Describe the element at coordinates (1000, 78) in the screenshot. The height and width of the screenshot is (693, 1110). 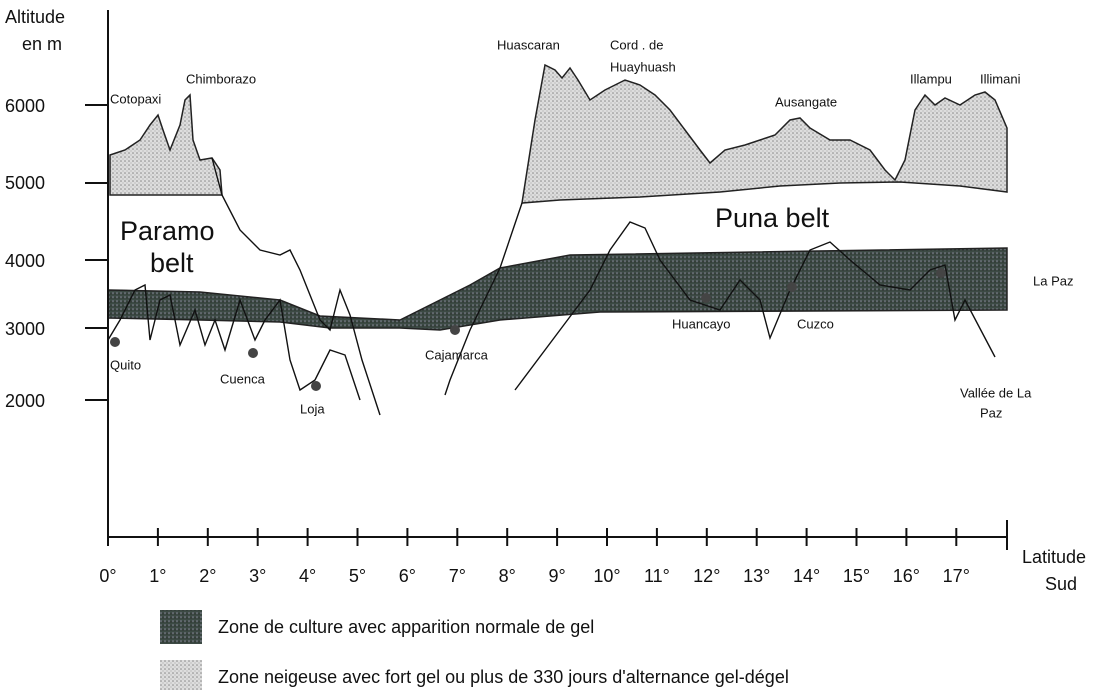
I see `peak-label: Illimani` at that location.